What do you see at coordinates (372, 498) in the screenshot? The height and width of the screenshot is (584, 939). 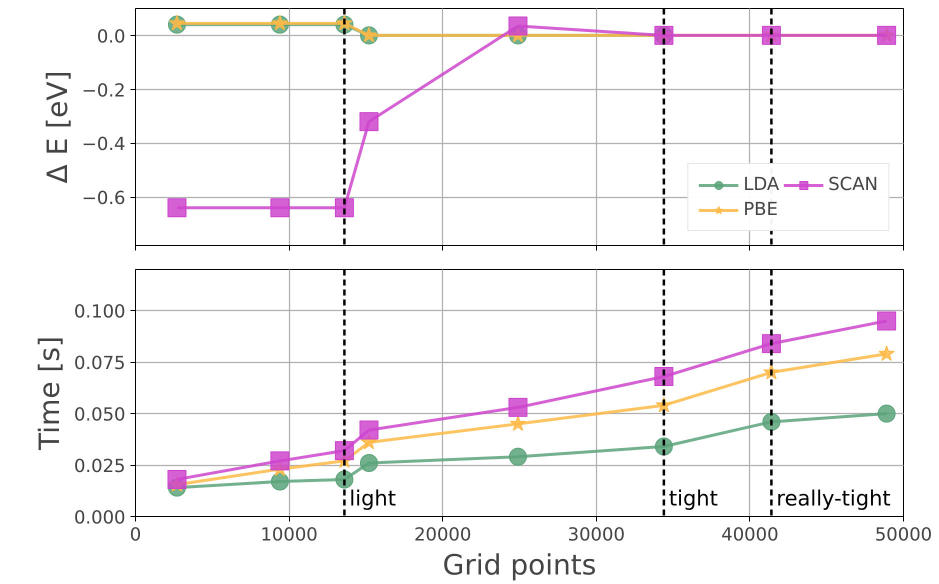 I see `ref-line-label: light` at bounding box center [372, 498].